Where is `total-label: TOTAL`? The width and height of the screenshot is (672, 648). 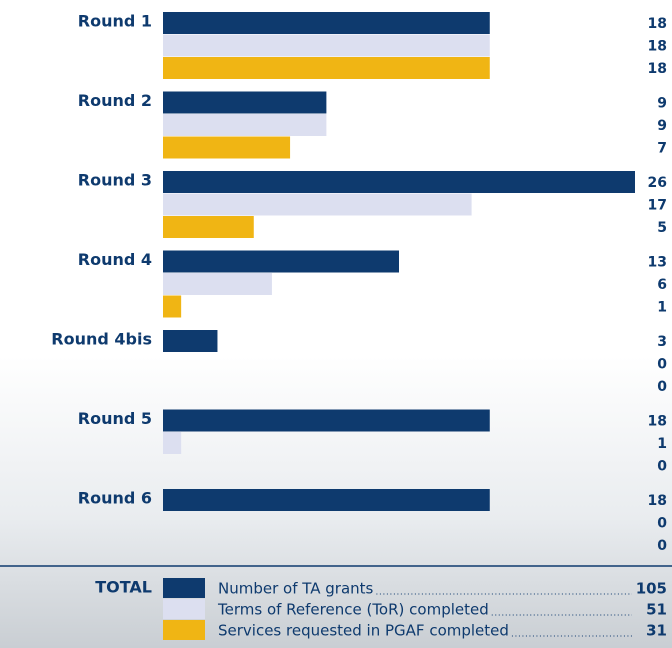
total-label: TOTAL is located at coordinates (123, 587).